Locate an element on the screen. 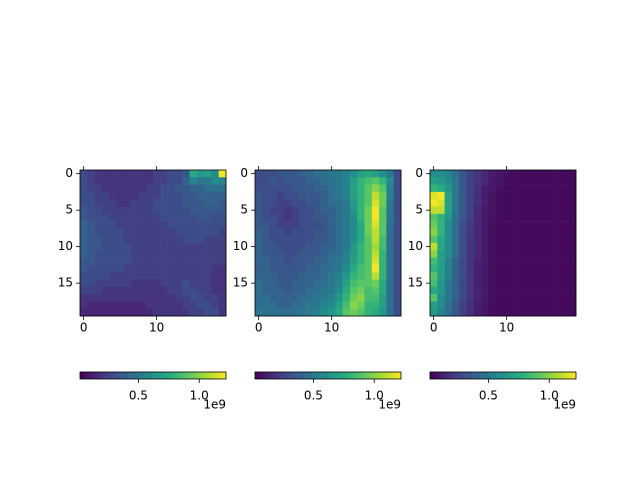 The image size is (640, 480). x-tick-label: 10 is located at coordinates (331, 328).